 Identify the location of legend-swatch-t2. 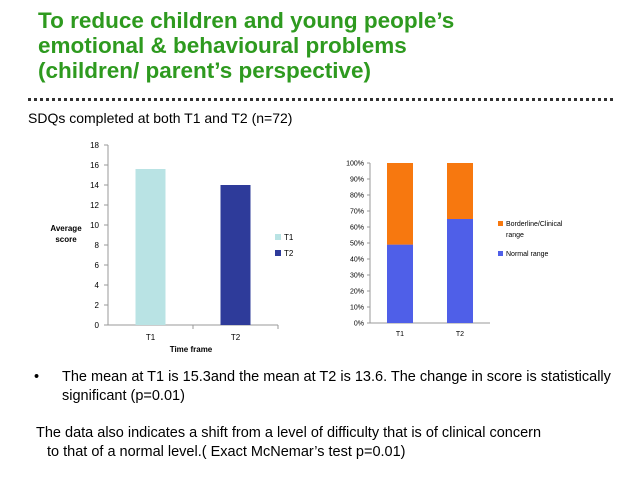
(278, 253).